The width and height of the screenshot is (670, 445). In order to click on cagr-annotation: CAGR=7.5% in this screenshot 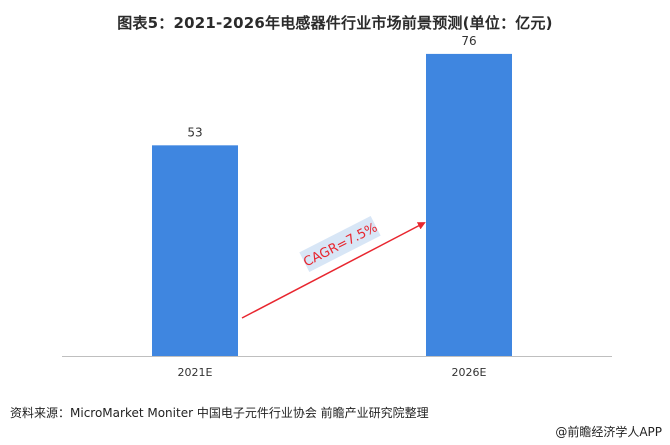, I will do `click(333, 267)`.